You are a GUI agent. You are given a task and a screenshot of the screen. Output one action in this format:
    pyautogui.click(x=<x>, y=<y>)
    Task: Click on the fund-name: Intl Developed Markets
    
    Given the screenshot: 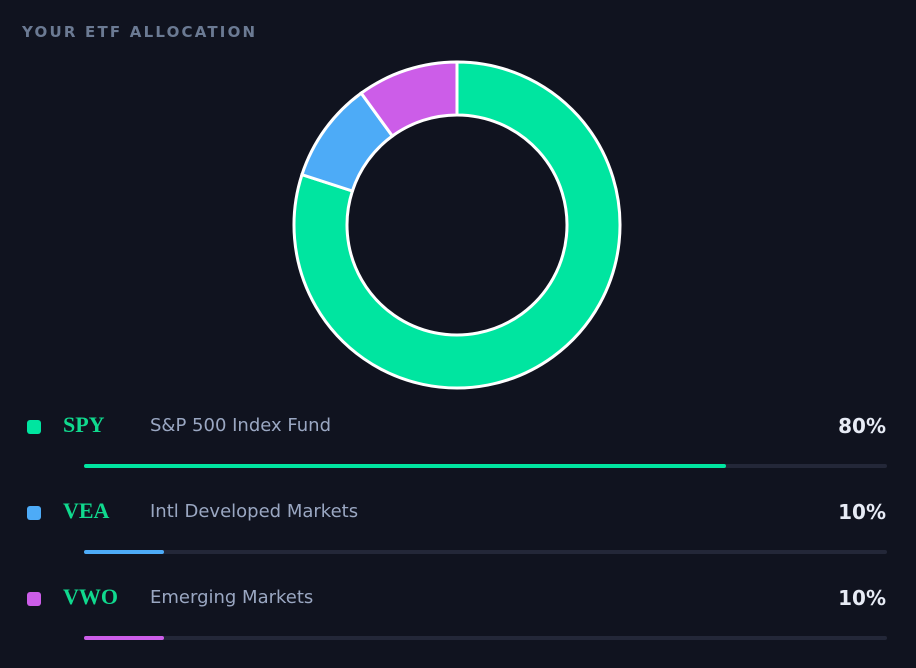 What is the action you would take?
    pyautogui.click(x=254, y=511)
    